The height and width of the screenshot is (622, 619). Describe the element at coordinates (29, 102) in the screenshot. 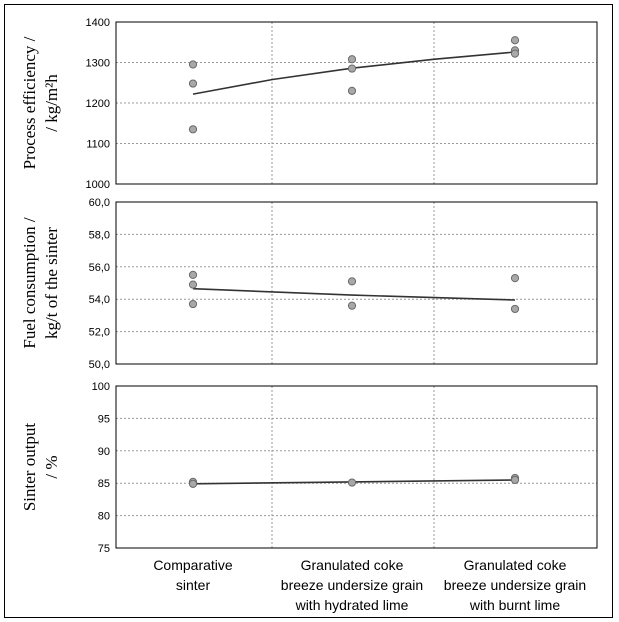

I see `y-axis-label-line: Process efficiency /` at that location.